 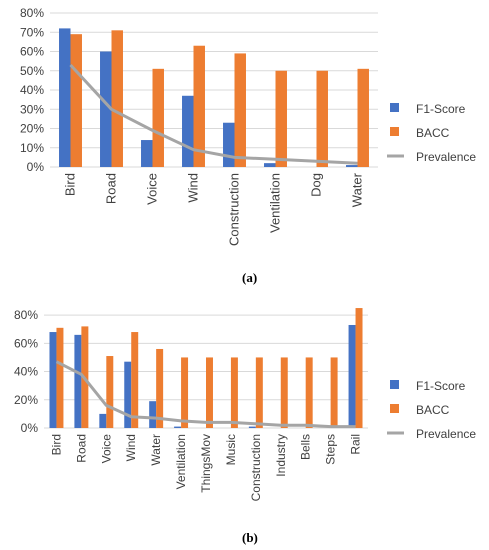 What do you see at coordinates (206, 463) in the screenshot?
I see `x-tick-label: ThingsMov` at bounding box center [206, 463].